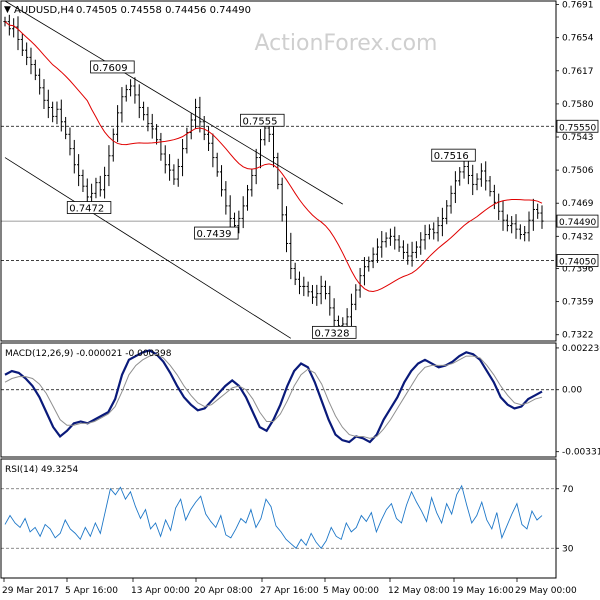  I want to click on time-tick-label: 27 Apr 16:00, so click(289, 591).